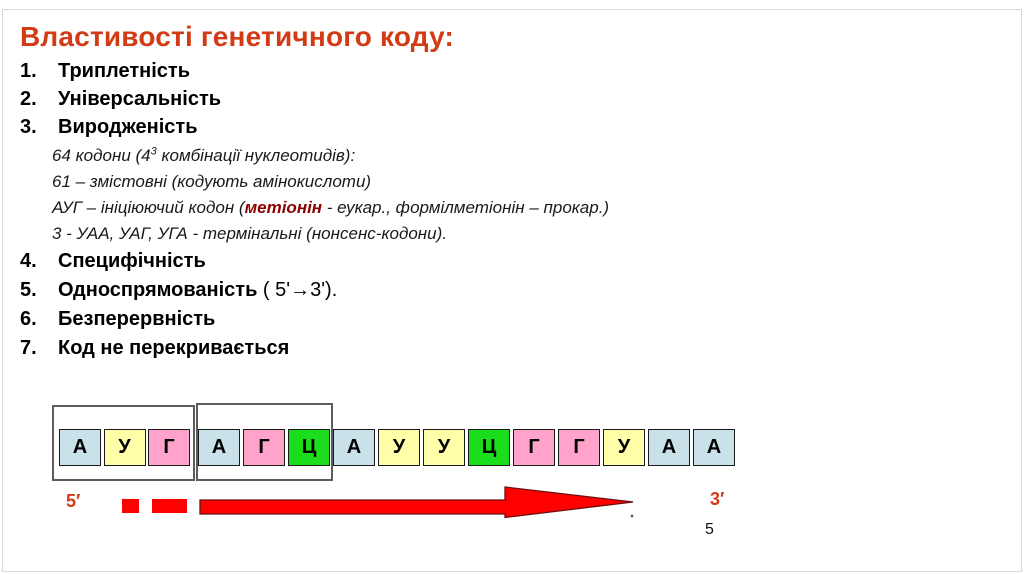 This screenshot has height=574, width=1024. What do you see at coordinates (153, 151) in the screenshot?
I see `superscript: 3` at bounding box center [153, 151].